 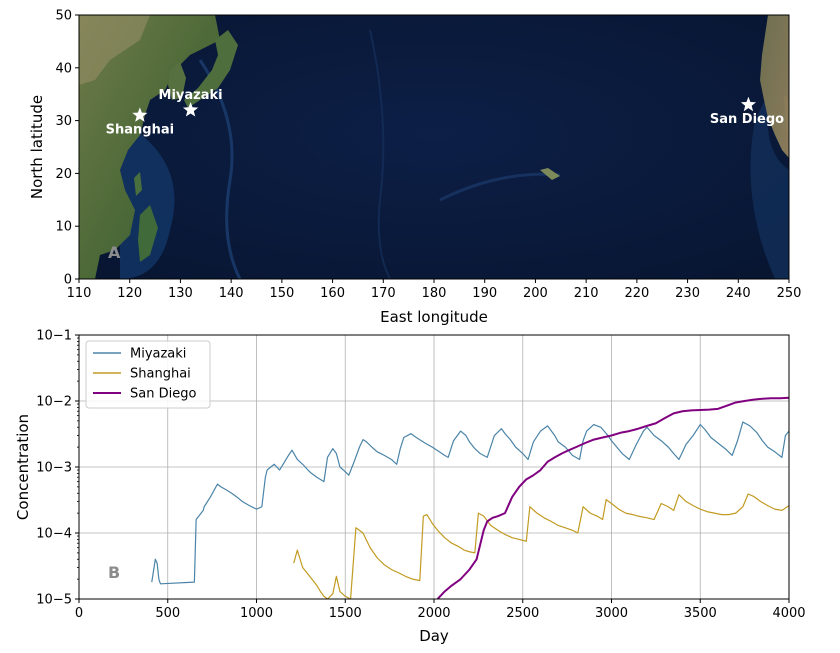 What do you see at coordinates (148, 233) in the screenshot?
I see `philippines` at bounding box center [148, 233].